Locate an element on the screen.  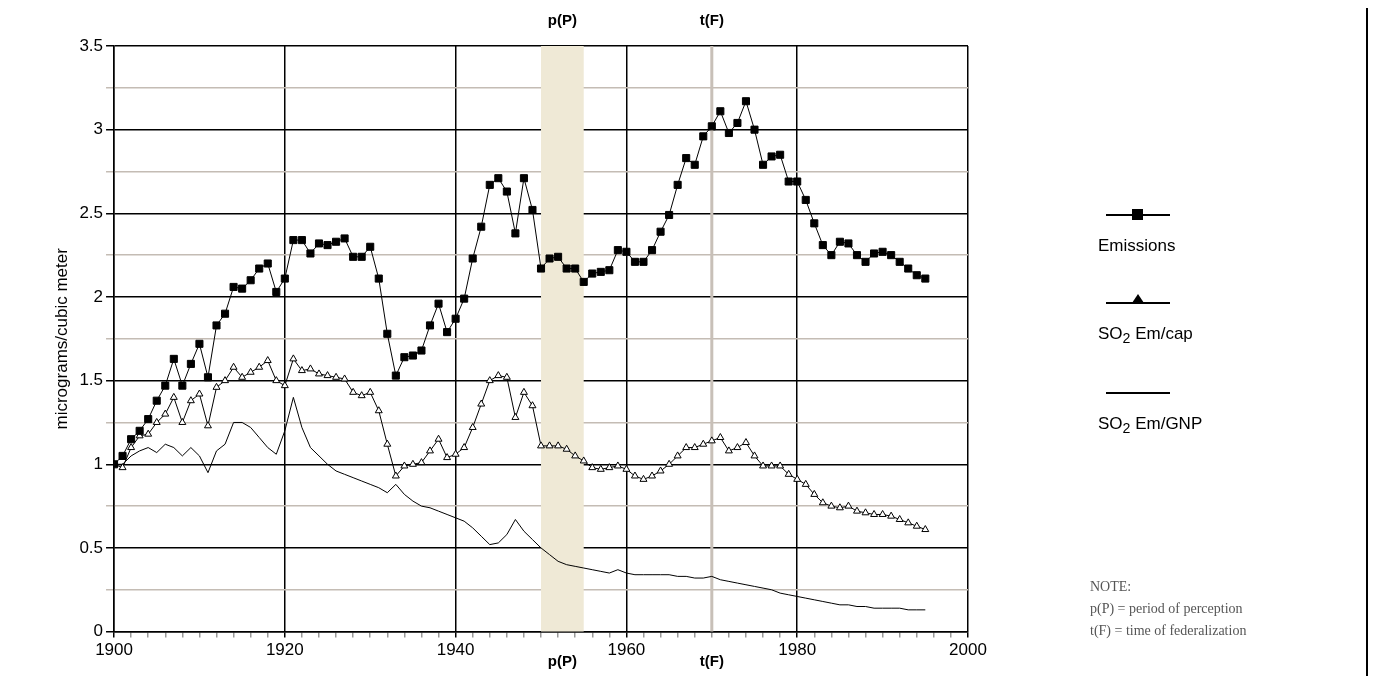
text: p(P) is located at coordinates (562, 661).